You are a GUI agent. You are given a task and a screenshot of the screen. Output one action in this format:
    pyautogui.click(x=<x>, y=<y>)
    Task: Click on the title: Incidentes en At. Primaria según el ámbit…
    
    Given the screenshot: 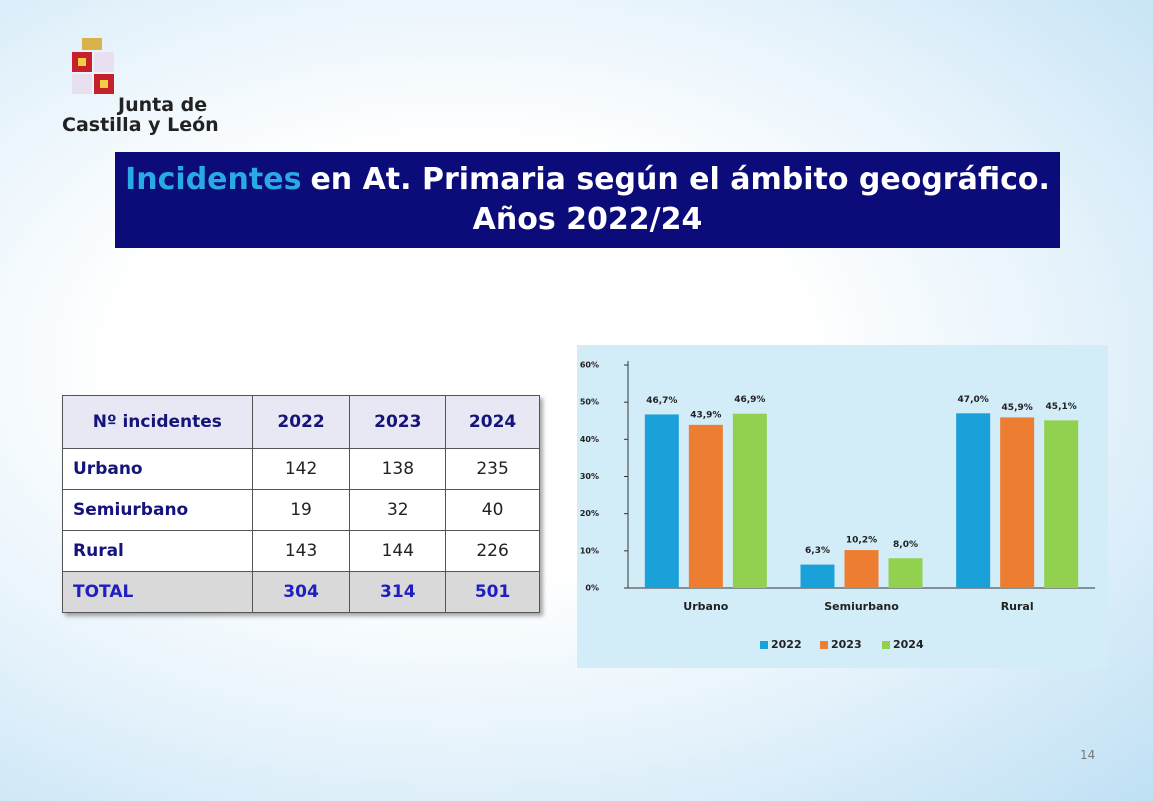 What is the action you would take?
    pyautogui.click(x=587, y=200)
    